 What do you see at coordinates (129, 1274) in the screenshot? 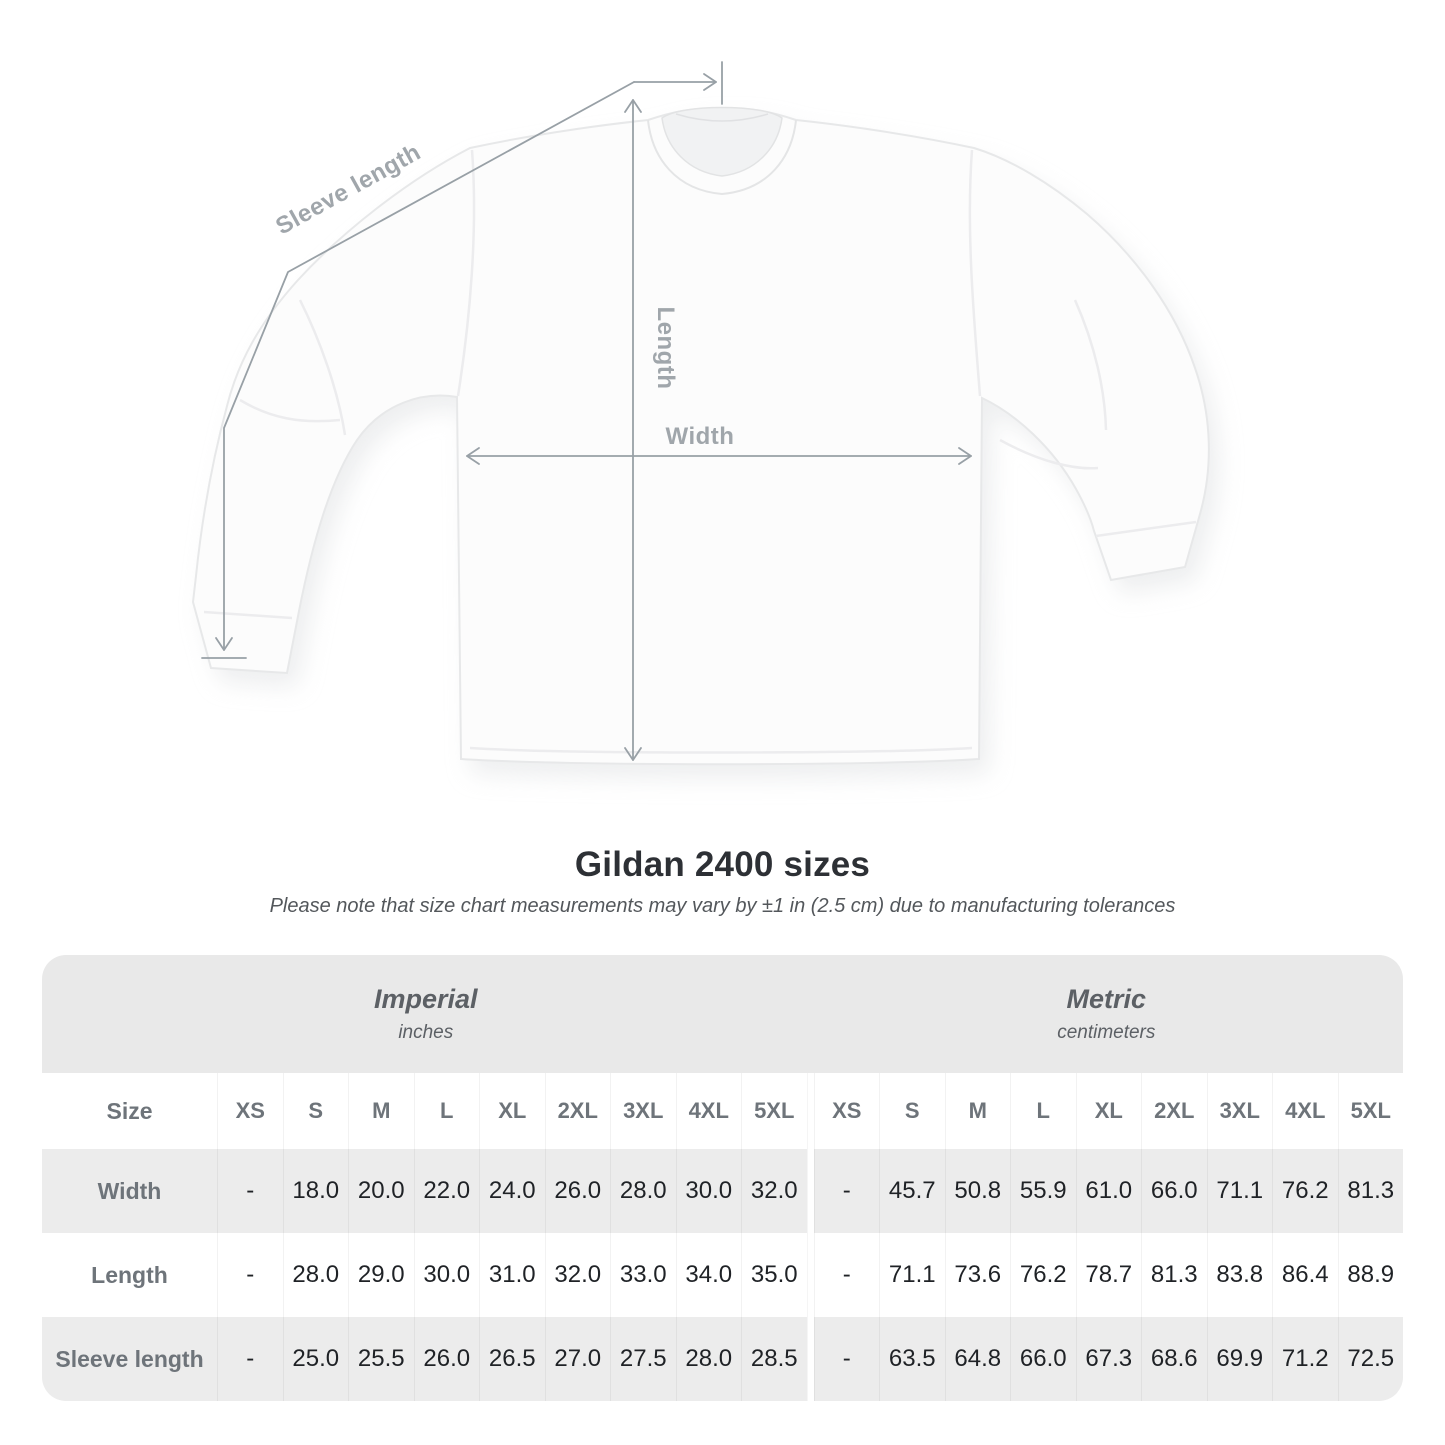
I see `row-label: Length` at bounding box center [129, 1274].